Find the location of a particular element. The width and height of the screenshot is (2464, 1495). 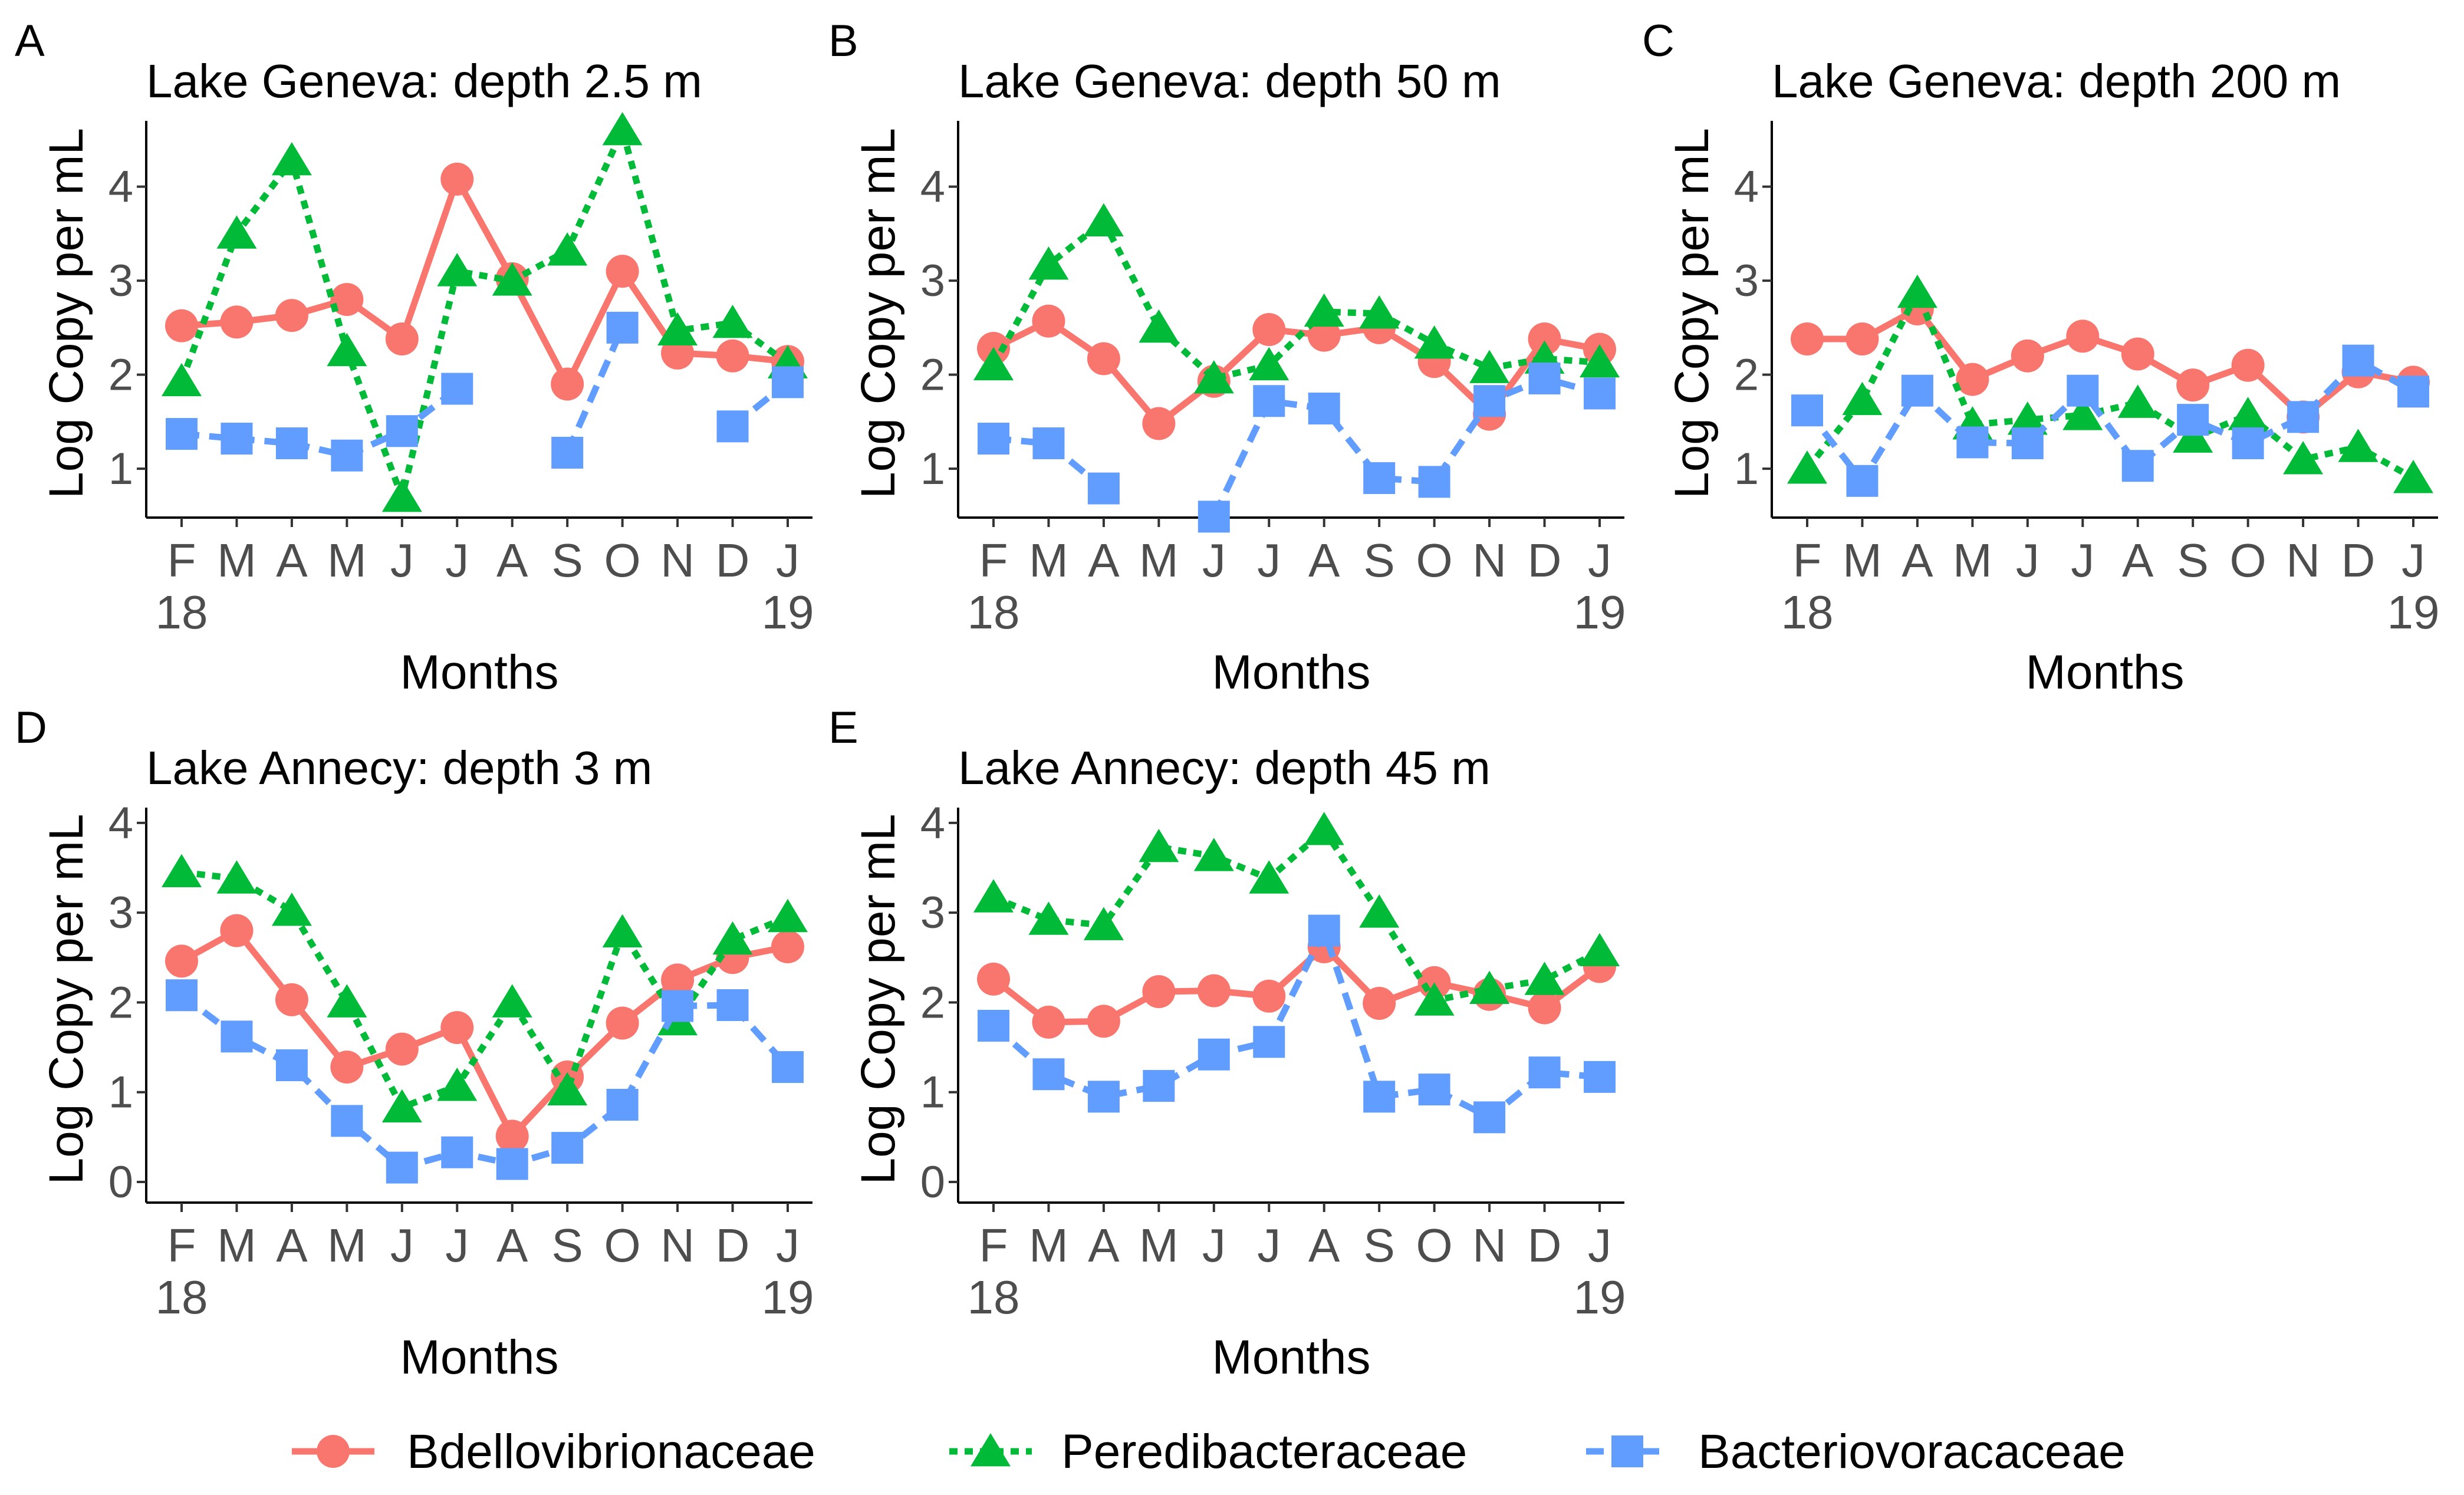

x-axis-title: Months is located at coordinates (480, 672).